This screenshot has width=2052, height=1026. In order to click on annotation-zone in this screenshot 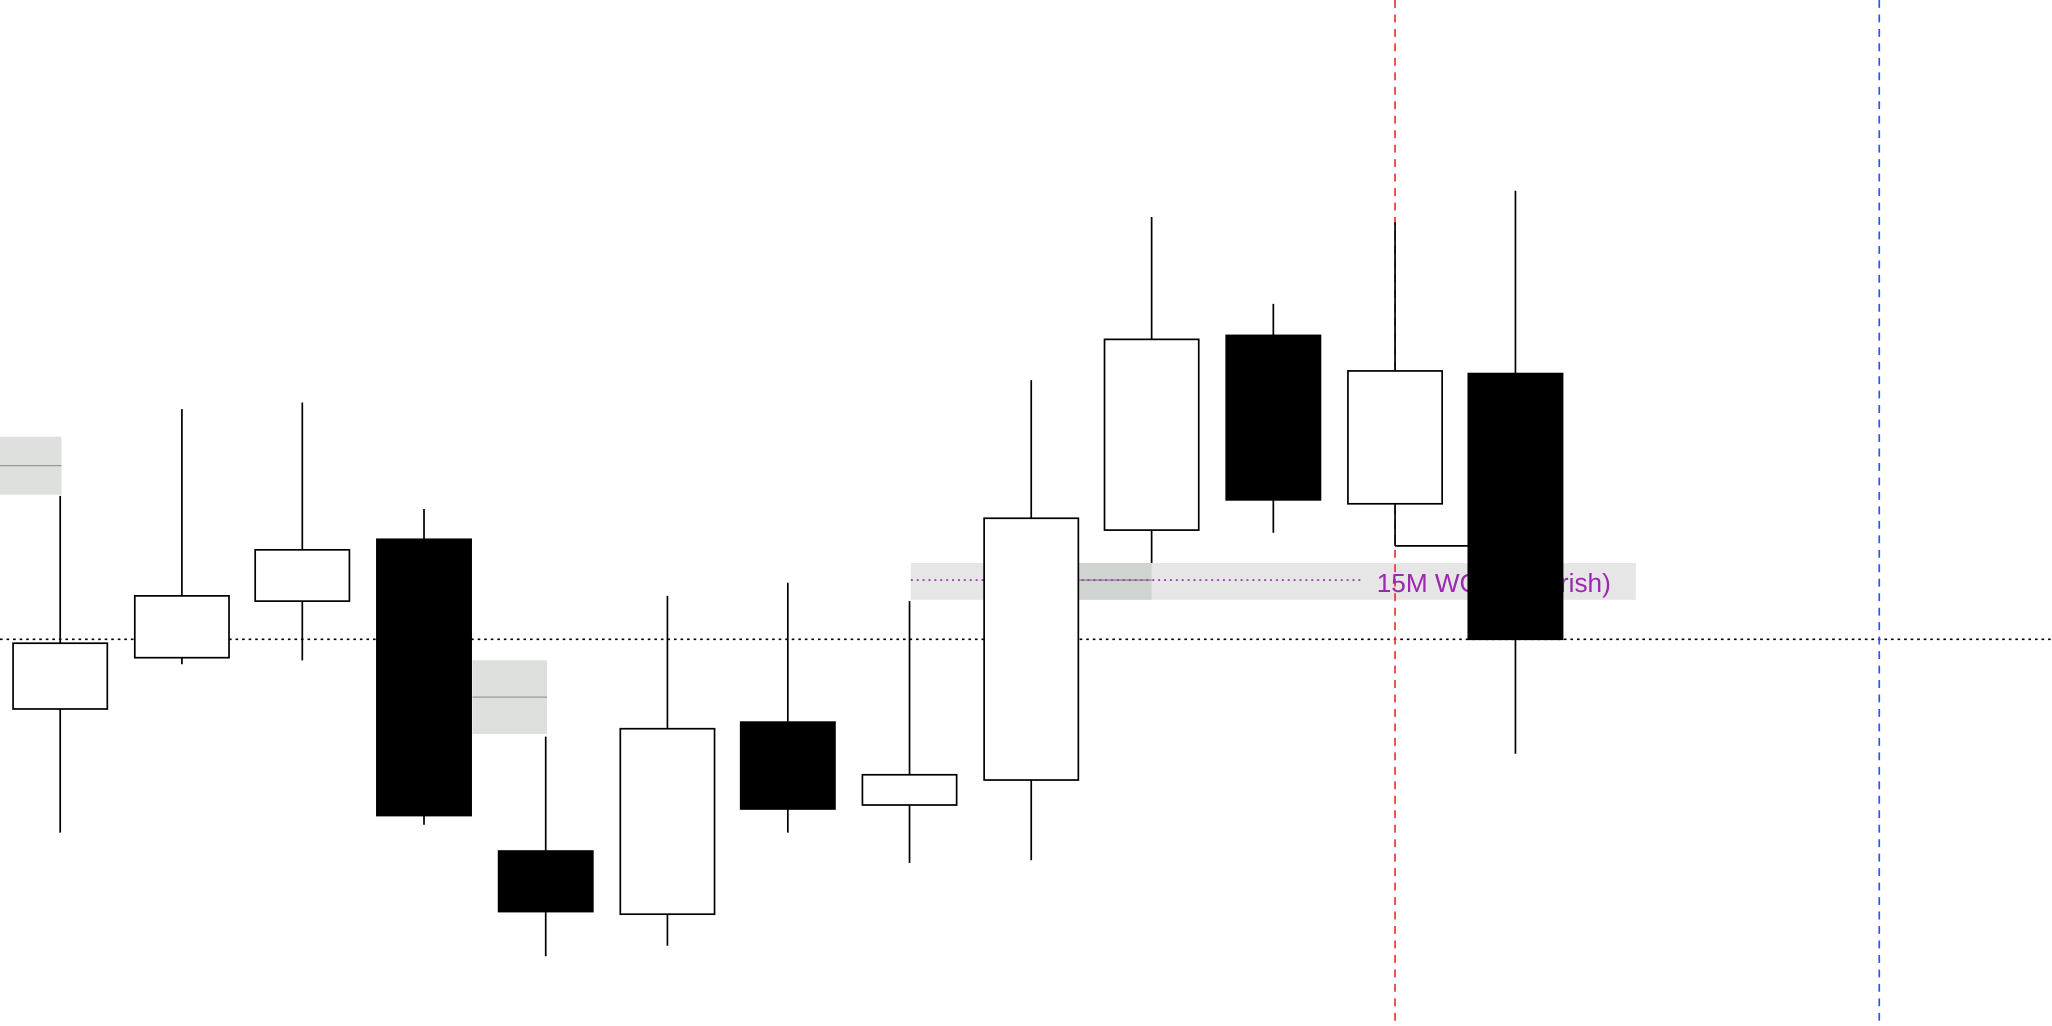, I will do `click(1115, 581)`.